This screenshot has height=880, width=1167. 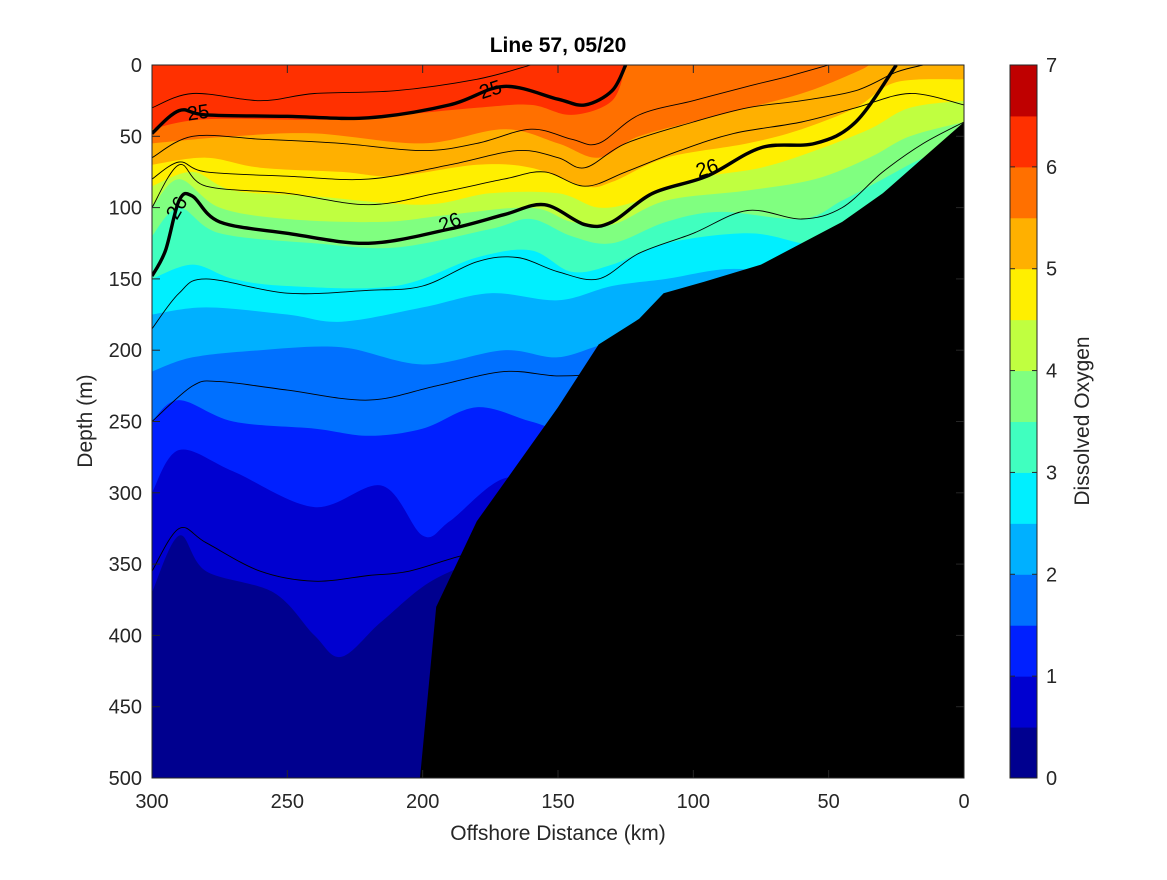 What do you see at coordinates (422, 802) in the screenshot?
I see `x-tick-label: 200` at bounding box center [422, 802].